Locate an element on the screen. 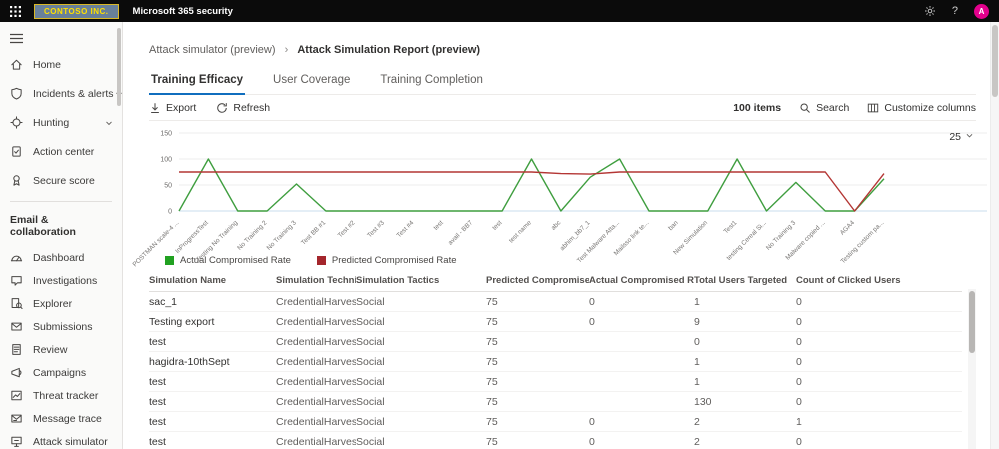  customize-columns-button: Customize columns is located at coordinates (921, 108).